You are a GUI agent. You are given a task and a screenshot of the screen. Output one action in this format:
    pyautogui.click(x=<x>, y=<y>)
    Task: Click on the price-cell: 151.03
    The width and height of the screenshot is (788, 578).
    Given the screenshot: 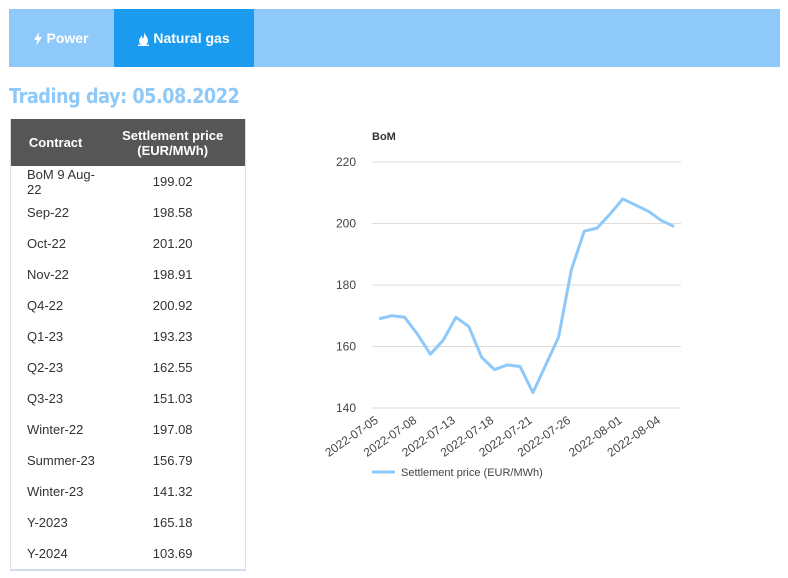 What is the action you would take?
    pyautogui.click(x=172, y=398)
    